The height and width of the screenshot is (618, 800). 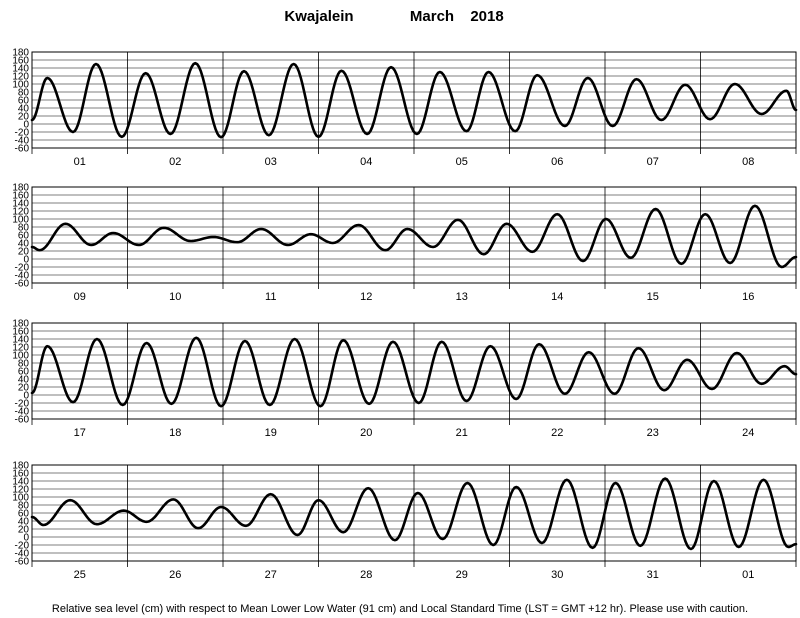 What do you see at coordinates (366, 162) in the screenshot?
I see `day-label: 04` at bounding box center [366, 162].